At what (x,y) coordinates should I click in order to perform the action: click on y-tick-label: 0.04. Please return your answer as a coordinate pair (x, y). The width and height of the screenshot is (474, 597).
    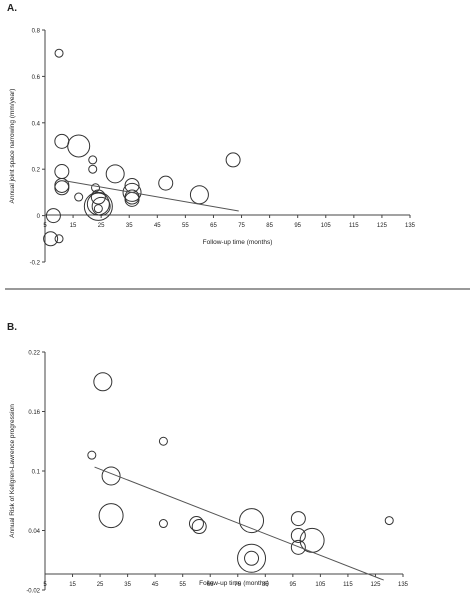
    Looking at the image, I should click on (34, 532).